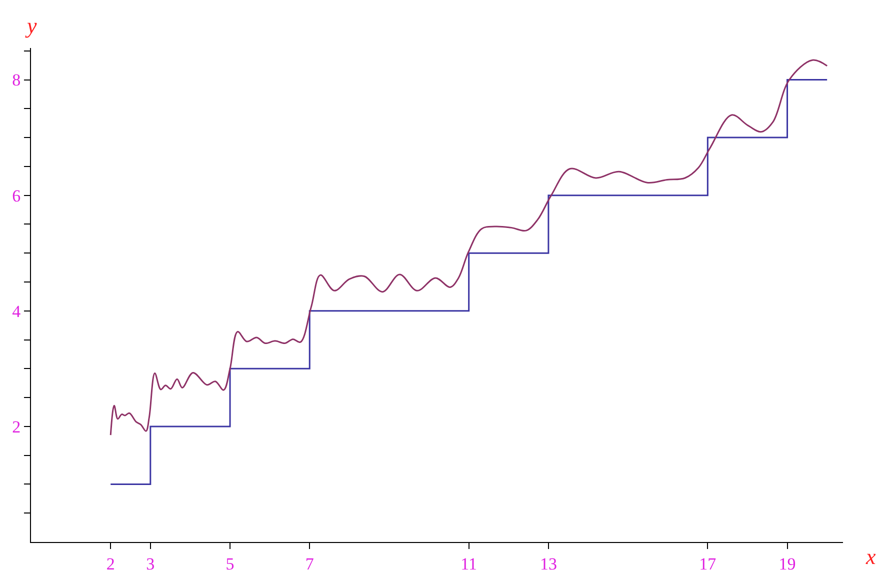 Image resolution: width=883 pixels, height=585 pixels. Describe the element at coordinates (150, 564) in the screenshot. I see `x-tick-label: 3` at that location.